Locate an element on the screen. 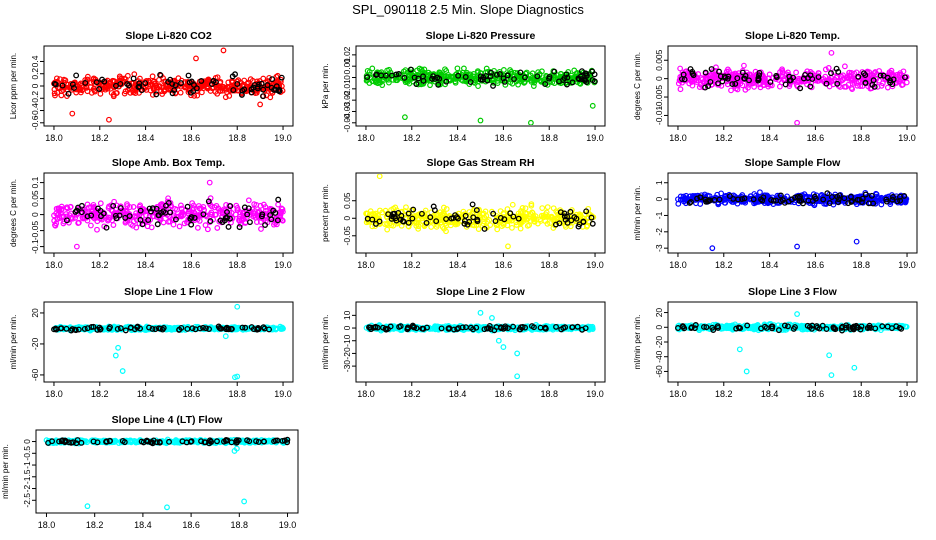 Image resolution: width=936 pixels, height=540 pixels. y-axis-label: percent per min. is located at coordinates (325, 213).